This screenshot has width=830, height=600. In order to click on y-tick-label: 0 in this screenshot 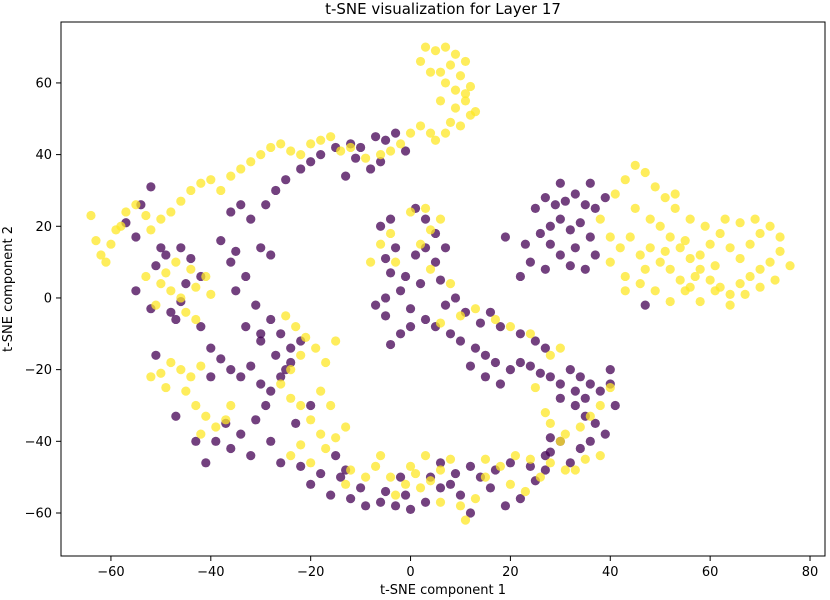, I will do `click(48, 298)`.